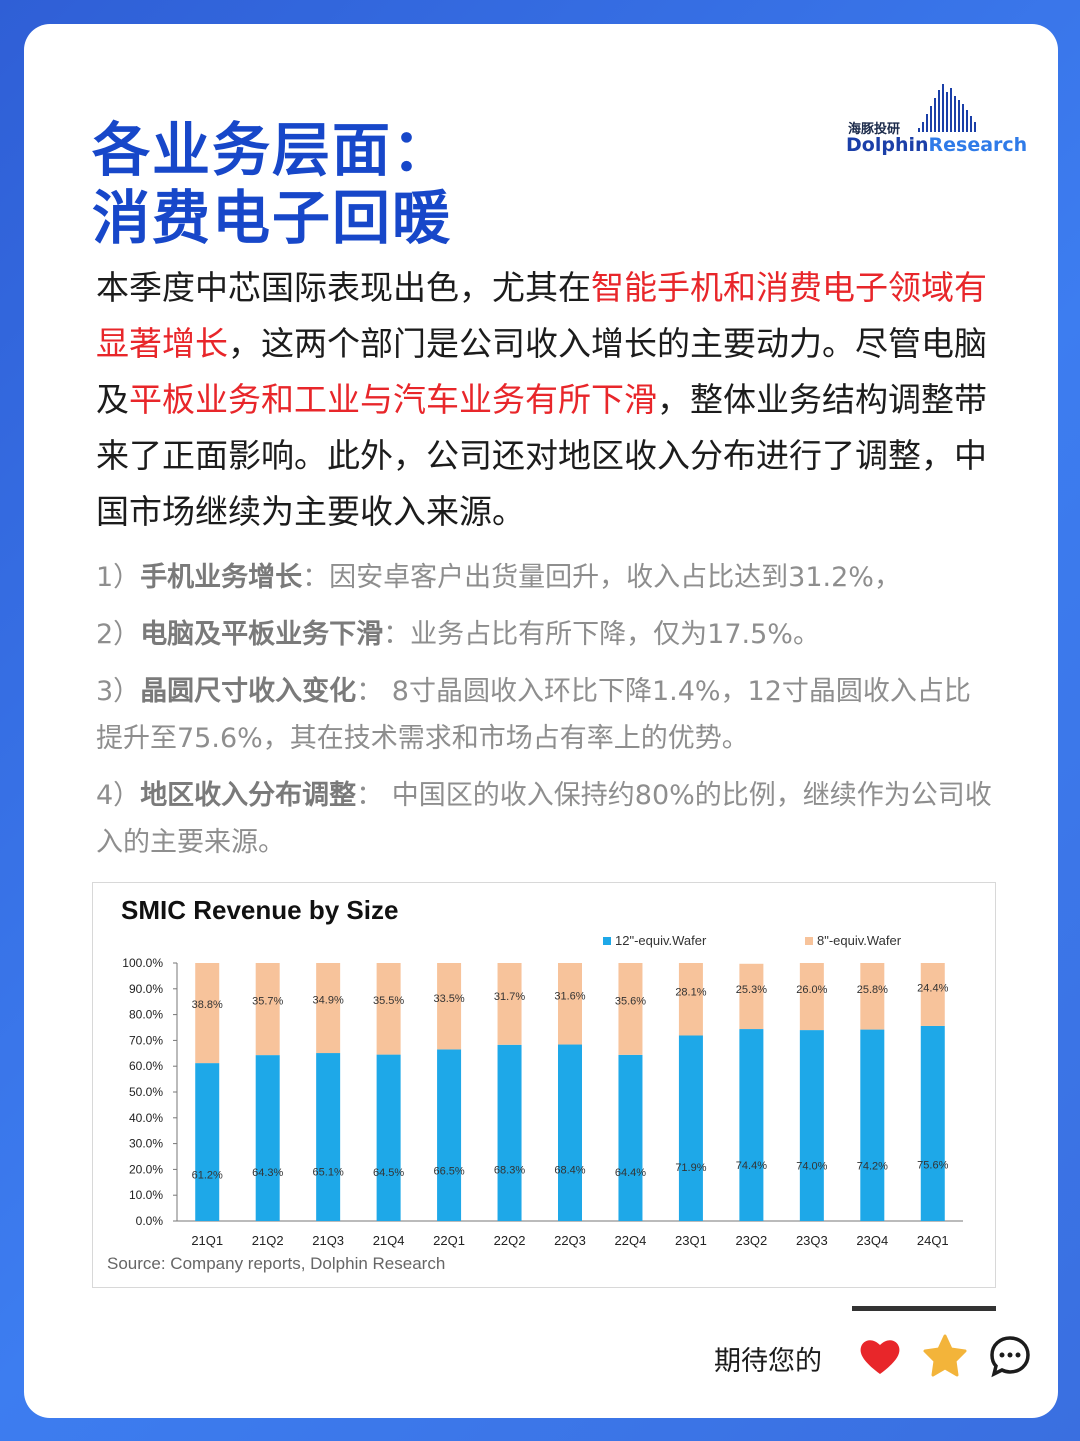 This screenshot has height=1441, width=1080. I want to click on heart-icon, so click(880, 1358).